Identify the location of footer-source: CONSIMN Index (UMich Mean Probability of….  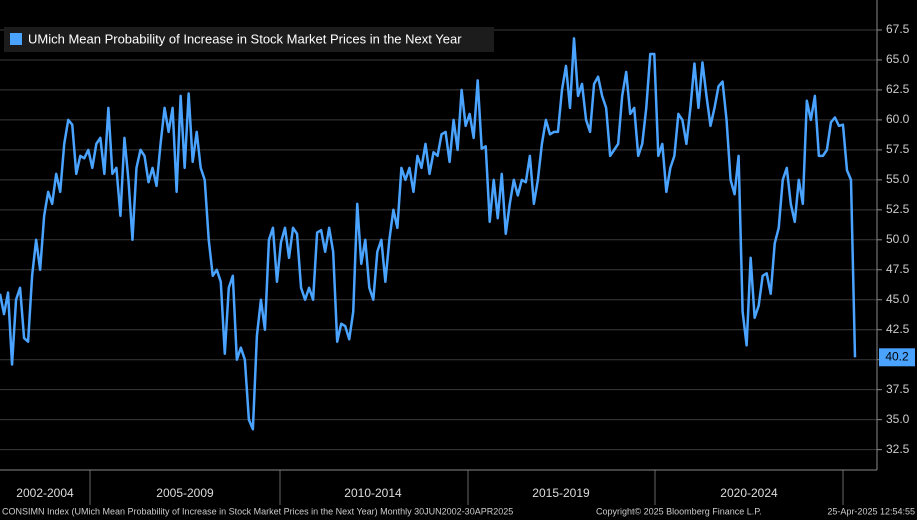
(257, 511).